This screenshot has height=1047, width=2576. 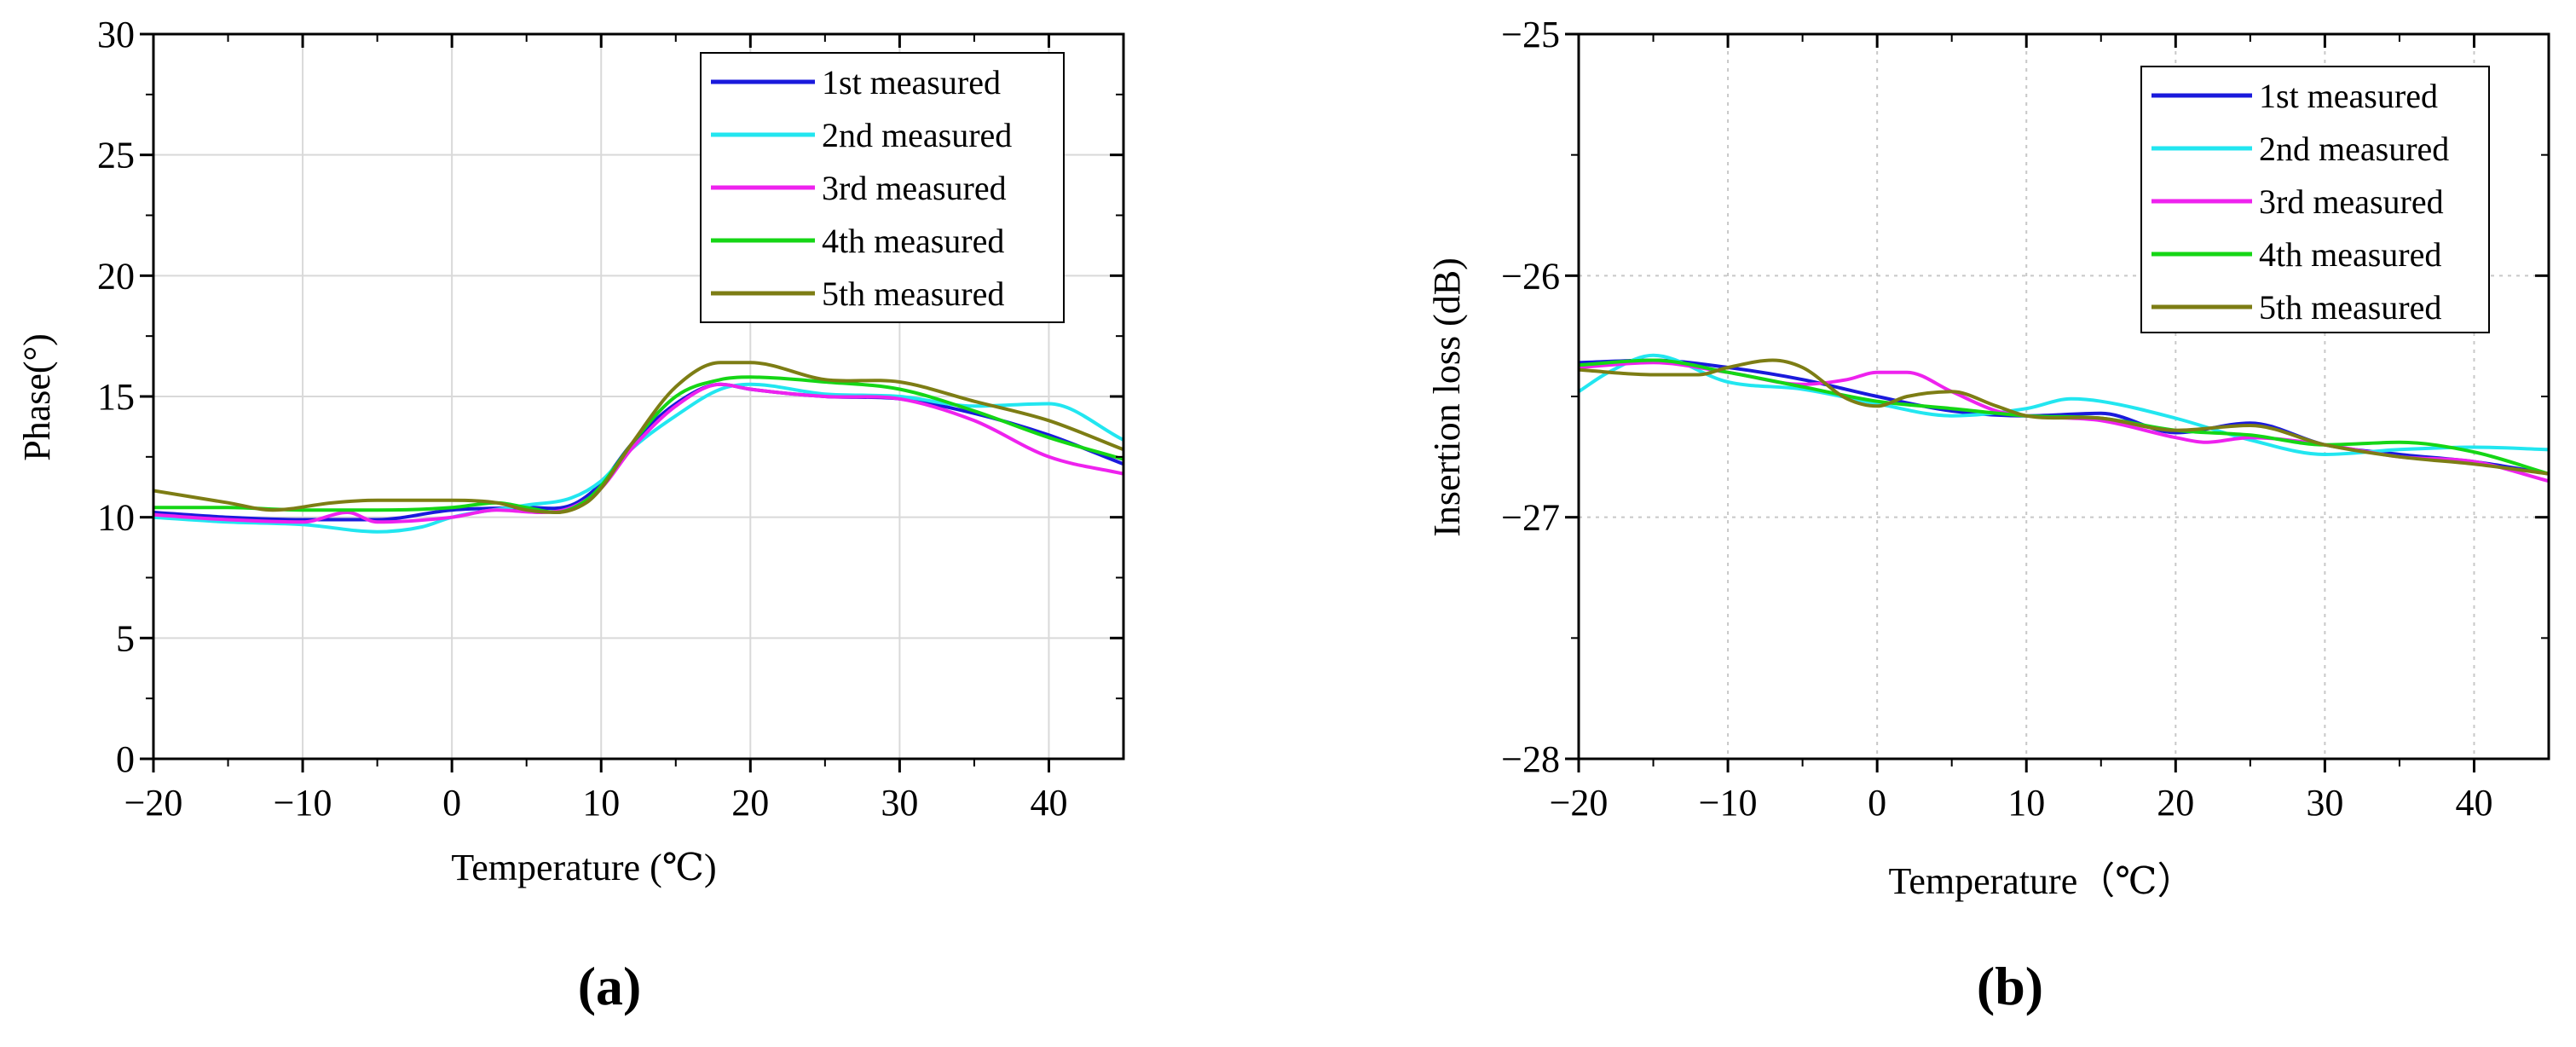 I want to click on panel-a-label: (a), so click(x=610, y=986).